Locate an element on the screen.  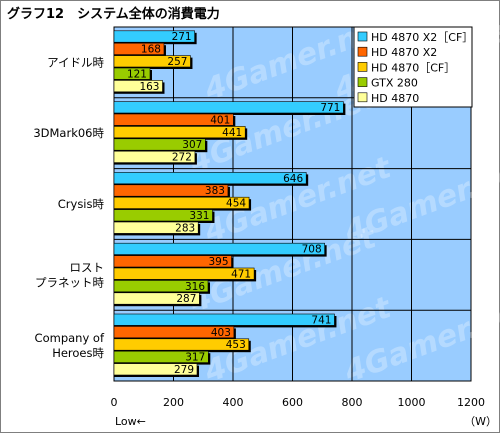
category-label: プラネット時 is located at coordinates (69, 282).